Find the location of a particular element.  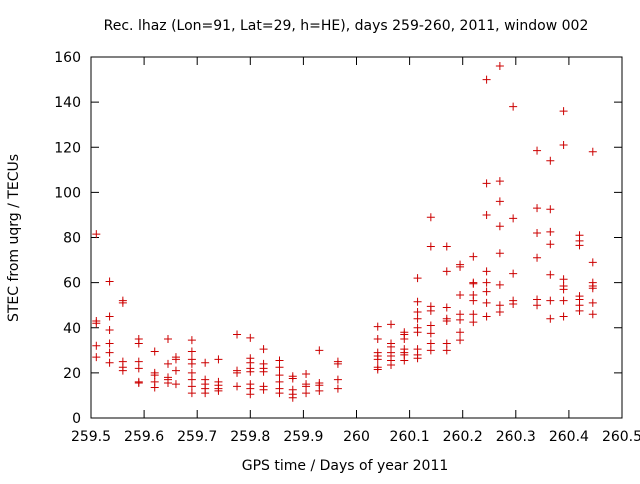

y-tick-label: 60 is located at coordinates (72, 284).